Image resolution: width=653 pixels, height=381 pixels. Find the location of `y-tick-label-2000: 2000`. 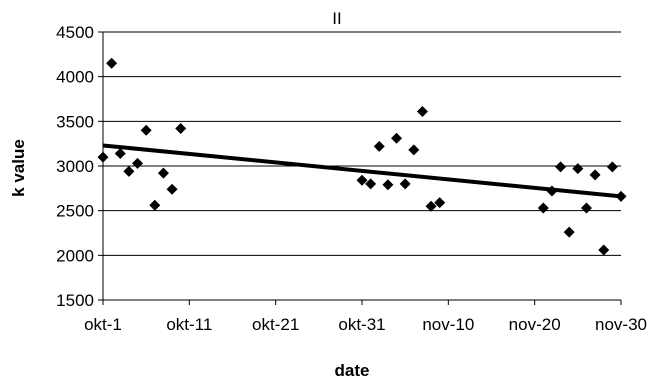

y-tick-label-2000: 2000 is located at coordinates (75, 255).